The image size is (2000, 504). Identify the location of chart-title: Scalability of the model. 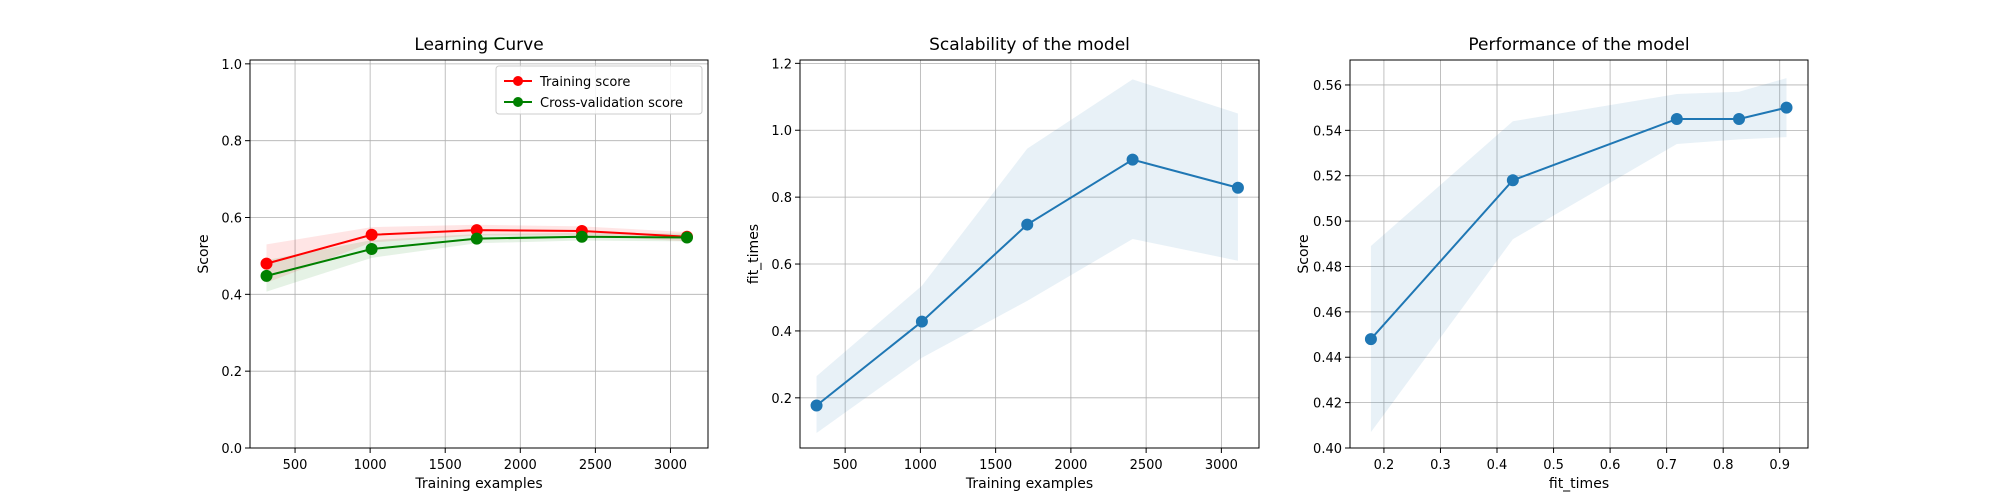
(1029, 45).